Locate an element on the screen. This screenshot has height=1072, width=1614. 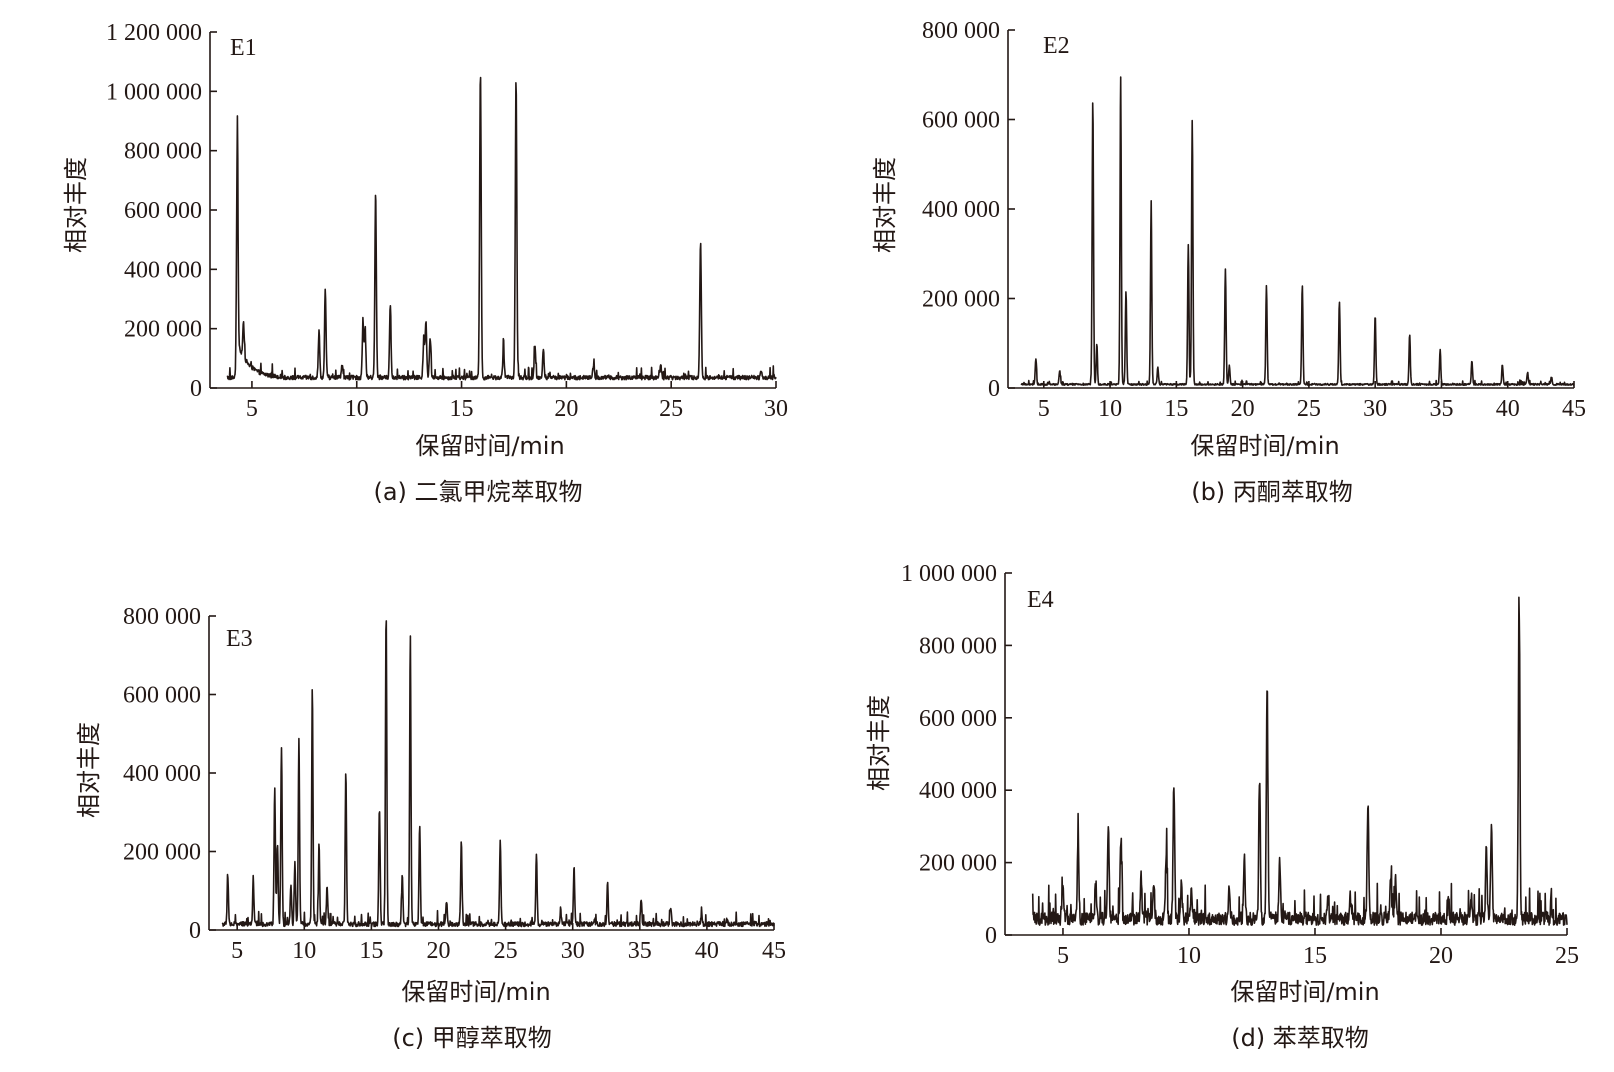
panel-caption: (b) 丙酮萃取物 is located at coordinates (1272, 492).